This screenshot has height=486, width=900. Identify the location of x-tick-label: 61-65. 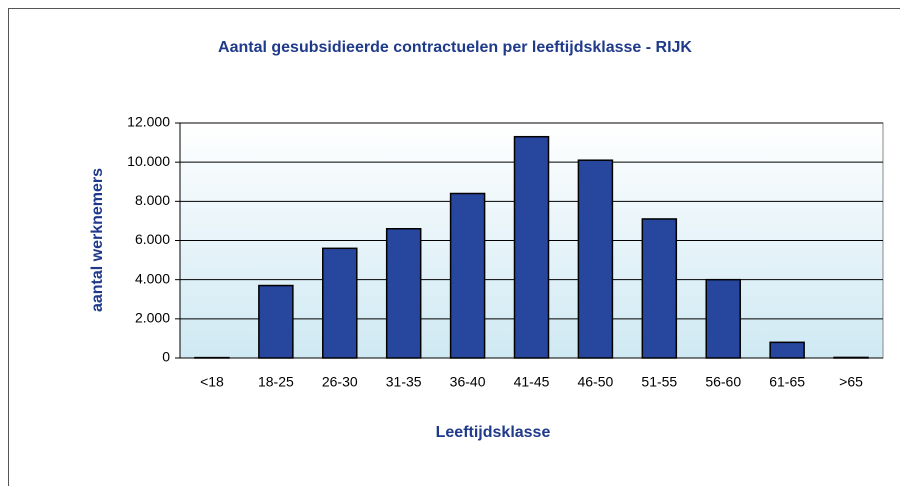
(787, 382).